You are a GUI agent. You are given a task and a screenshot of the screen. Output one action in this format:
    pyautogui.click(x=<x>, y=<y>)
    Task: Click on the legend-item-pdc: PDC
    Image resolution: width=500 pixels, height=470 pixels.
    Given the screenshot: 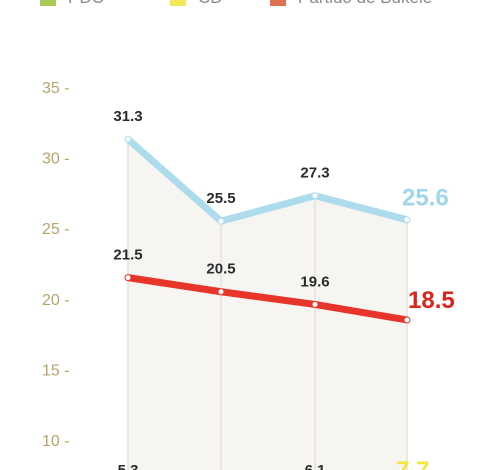 What is the action you would take?
    pyautogui.click(x=72, y=4)
    